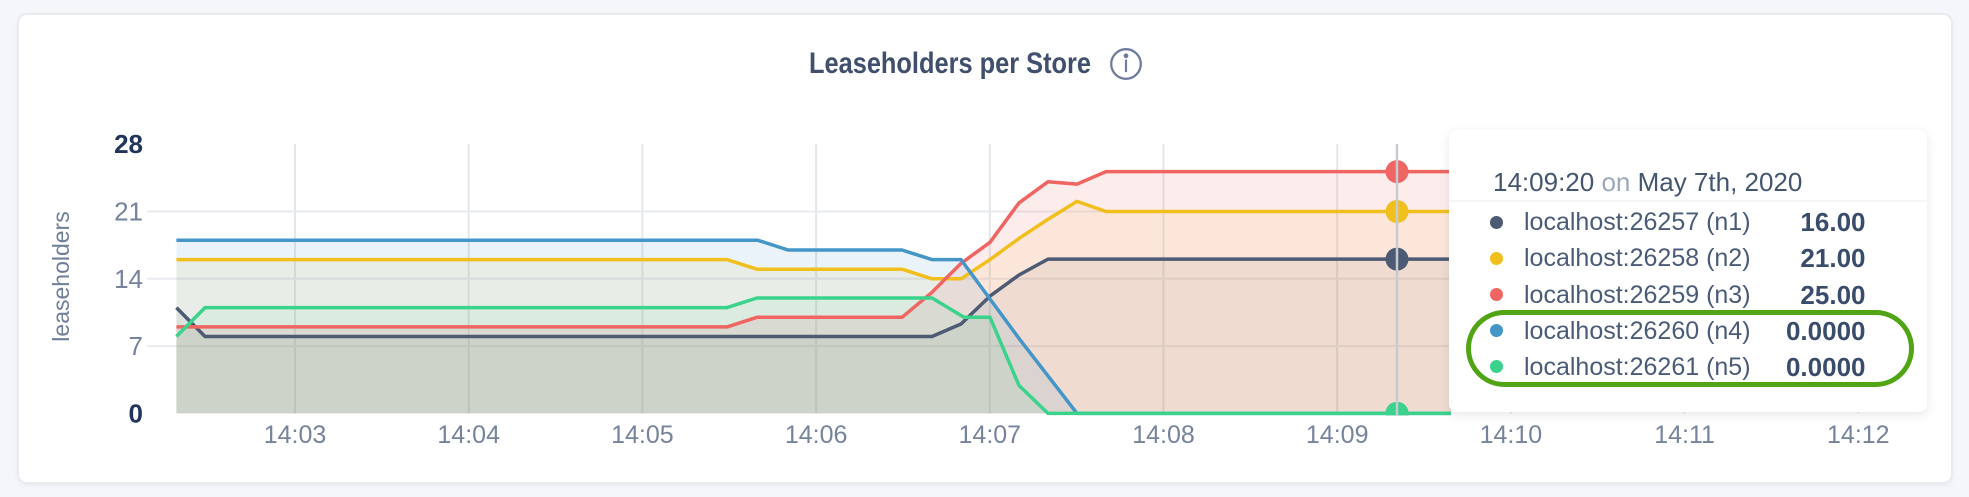  I want to click on svg-text: 14:12, so click(1858, 435).